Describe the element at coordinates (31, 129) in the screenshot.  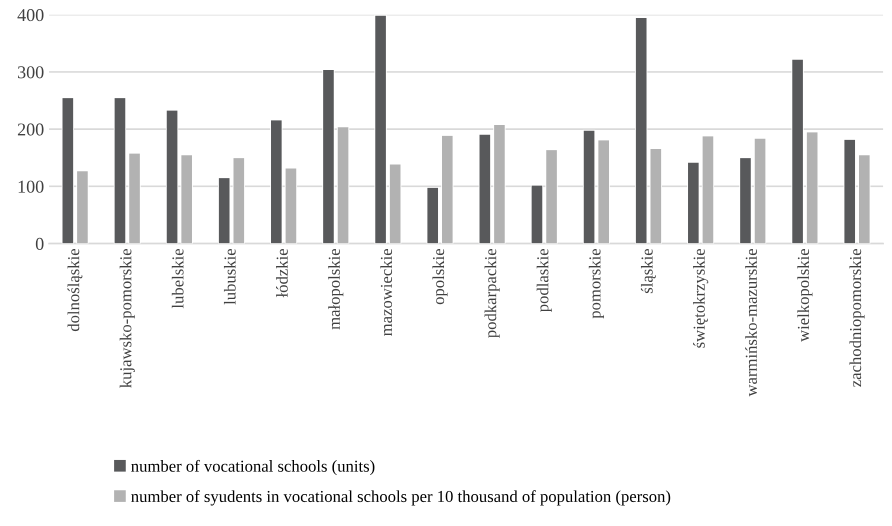
I see `y-tick-label: 200` at that location.